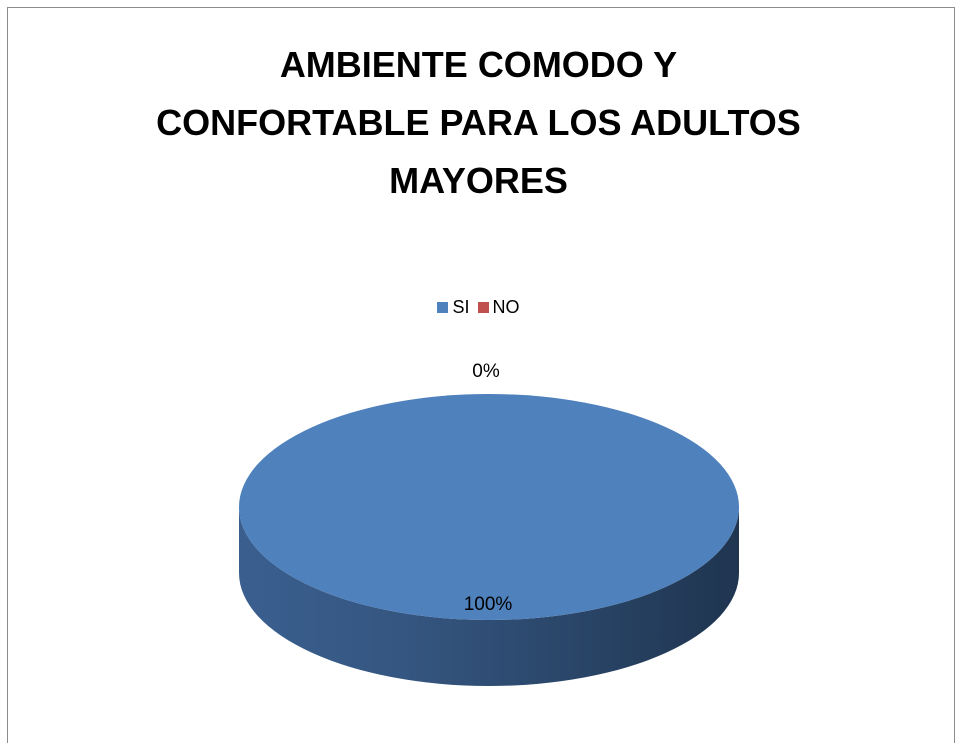 The height and width of the screenshot is (743, 957). Describe the element at coordinates (486, 371) in the screenshot. I see `data-label-no: 0%` at that location.